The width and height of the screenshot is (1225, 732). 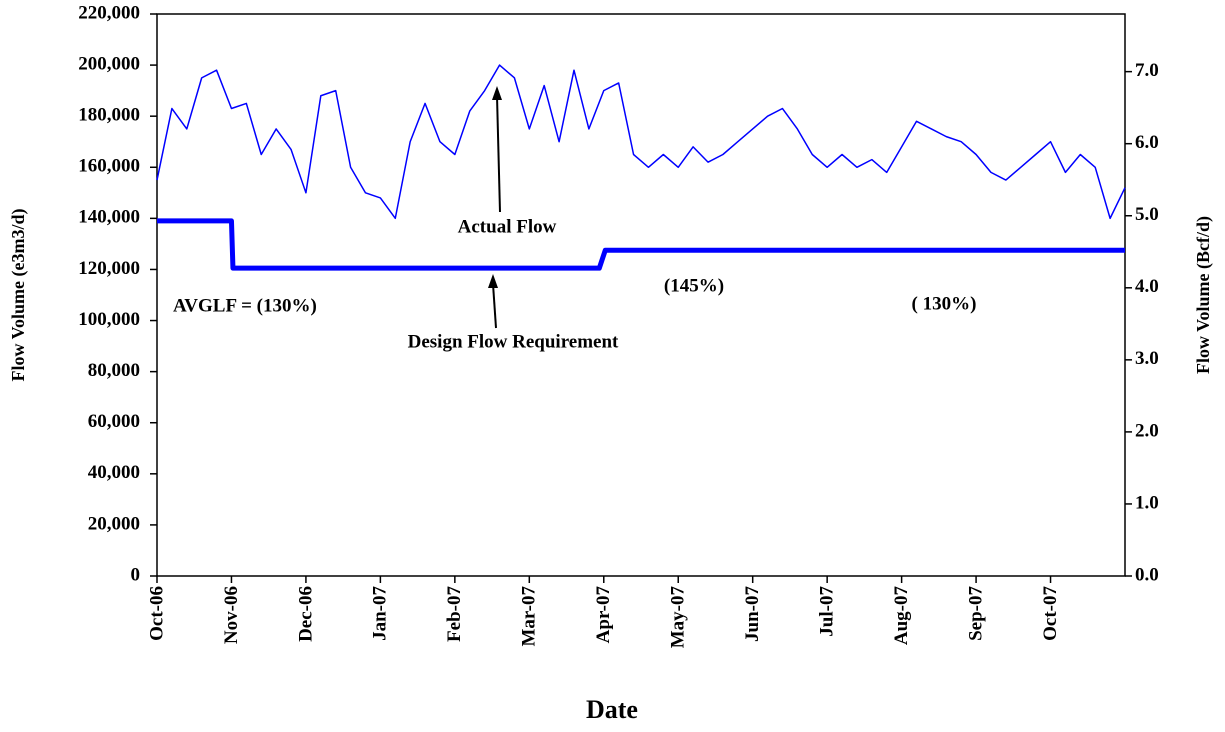 I want to click on y-tick-label: 0, so click(x=136, y=574).